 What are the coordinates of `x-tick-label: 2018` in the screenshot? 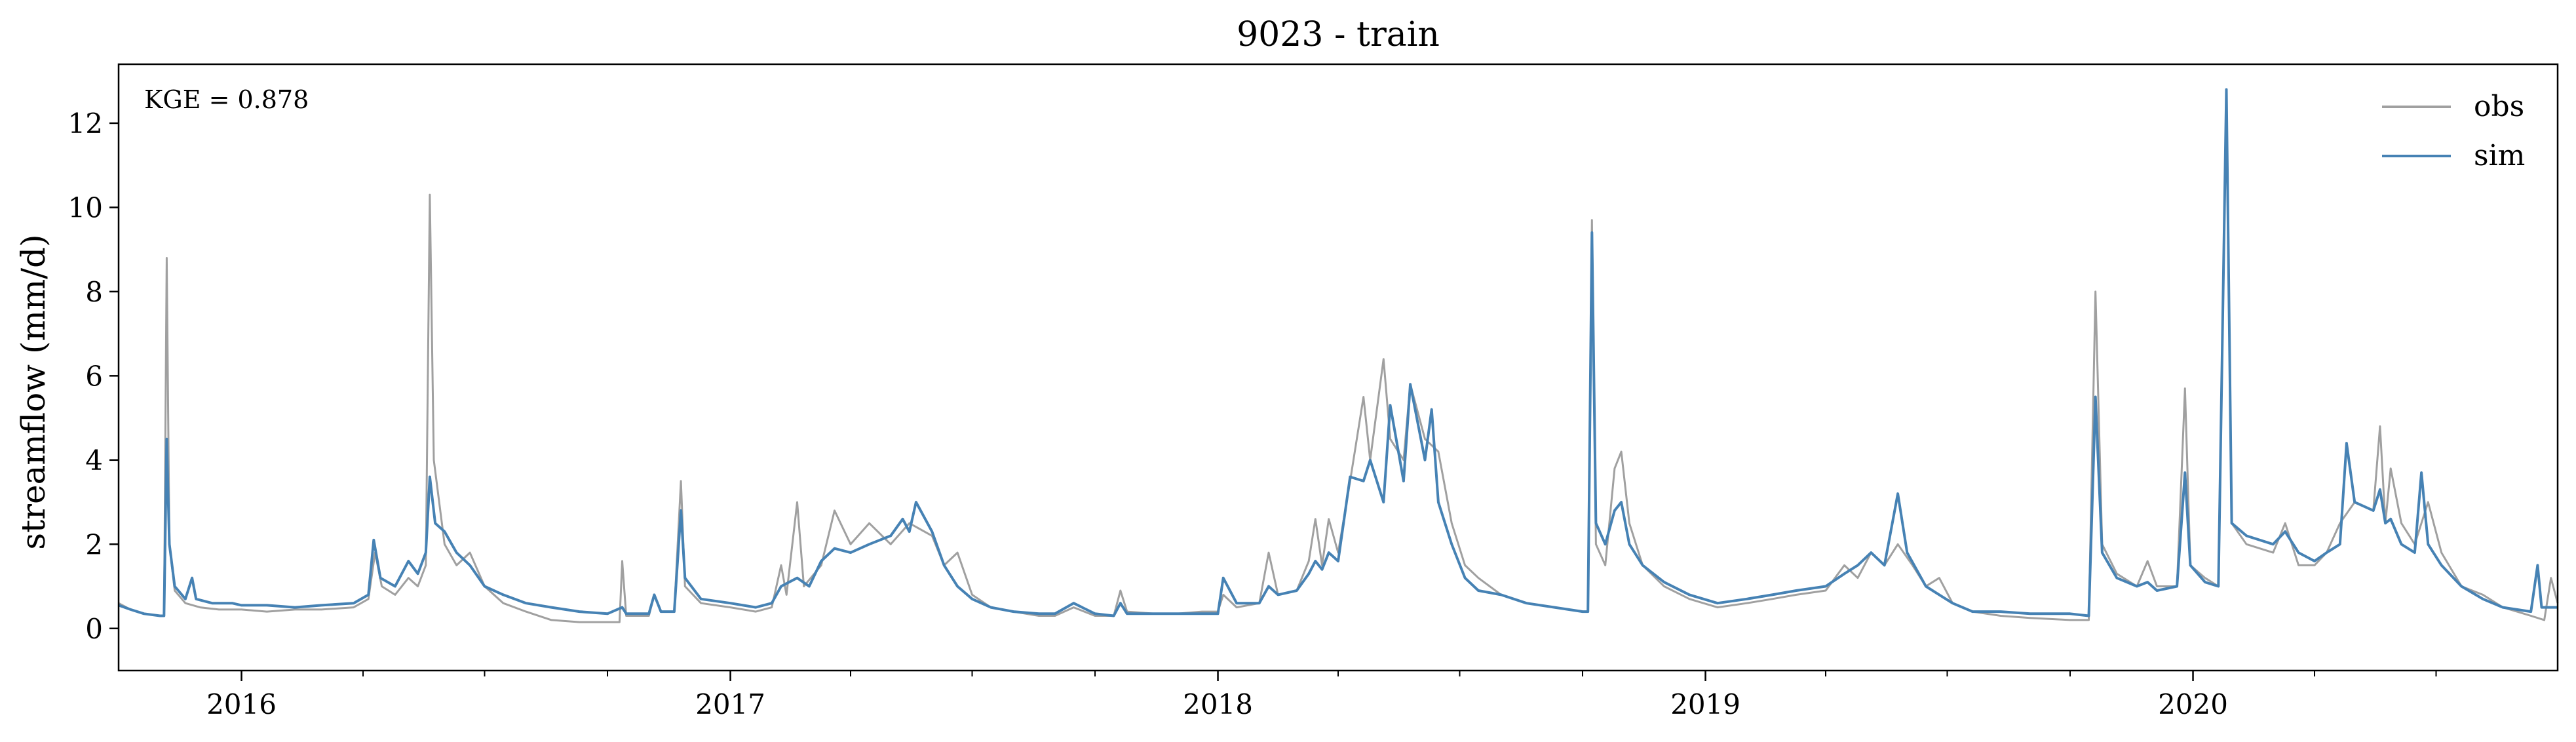 It's located at (1218, 704).